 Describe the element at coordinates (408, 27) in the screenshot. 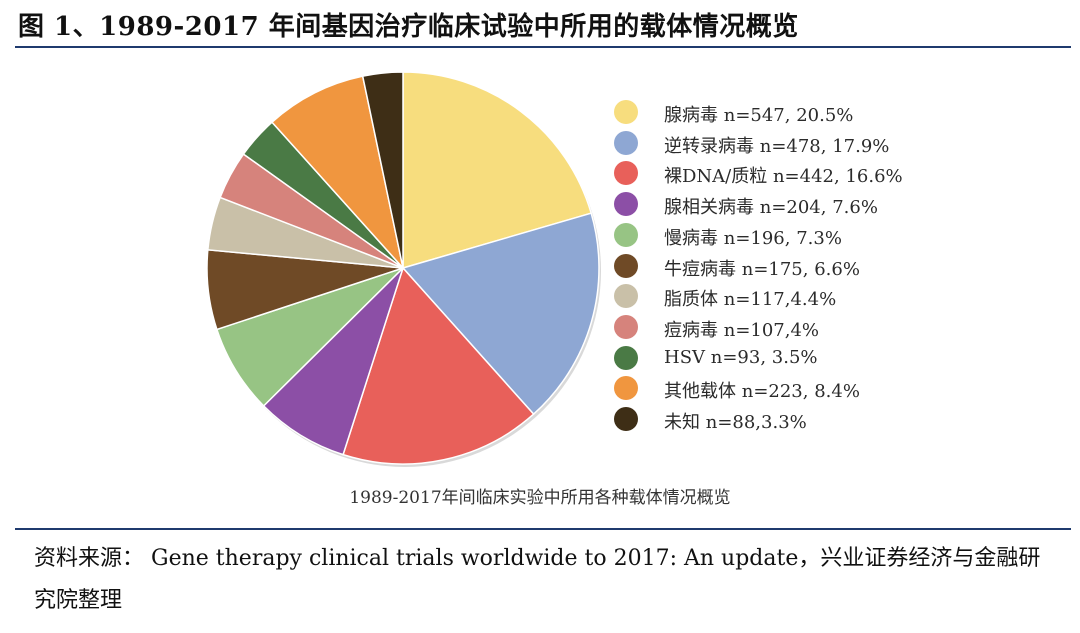

I see `figure-title: 图 1、1989-2017 年间基因治疗临床试验中所用的载体情况概览` at that location.